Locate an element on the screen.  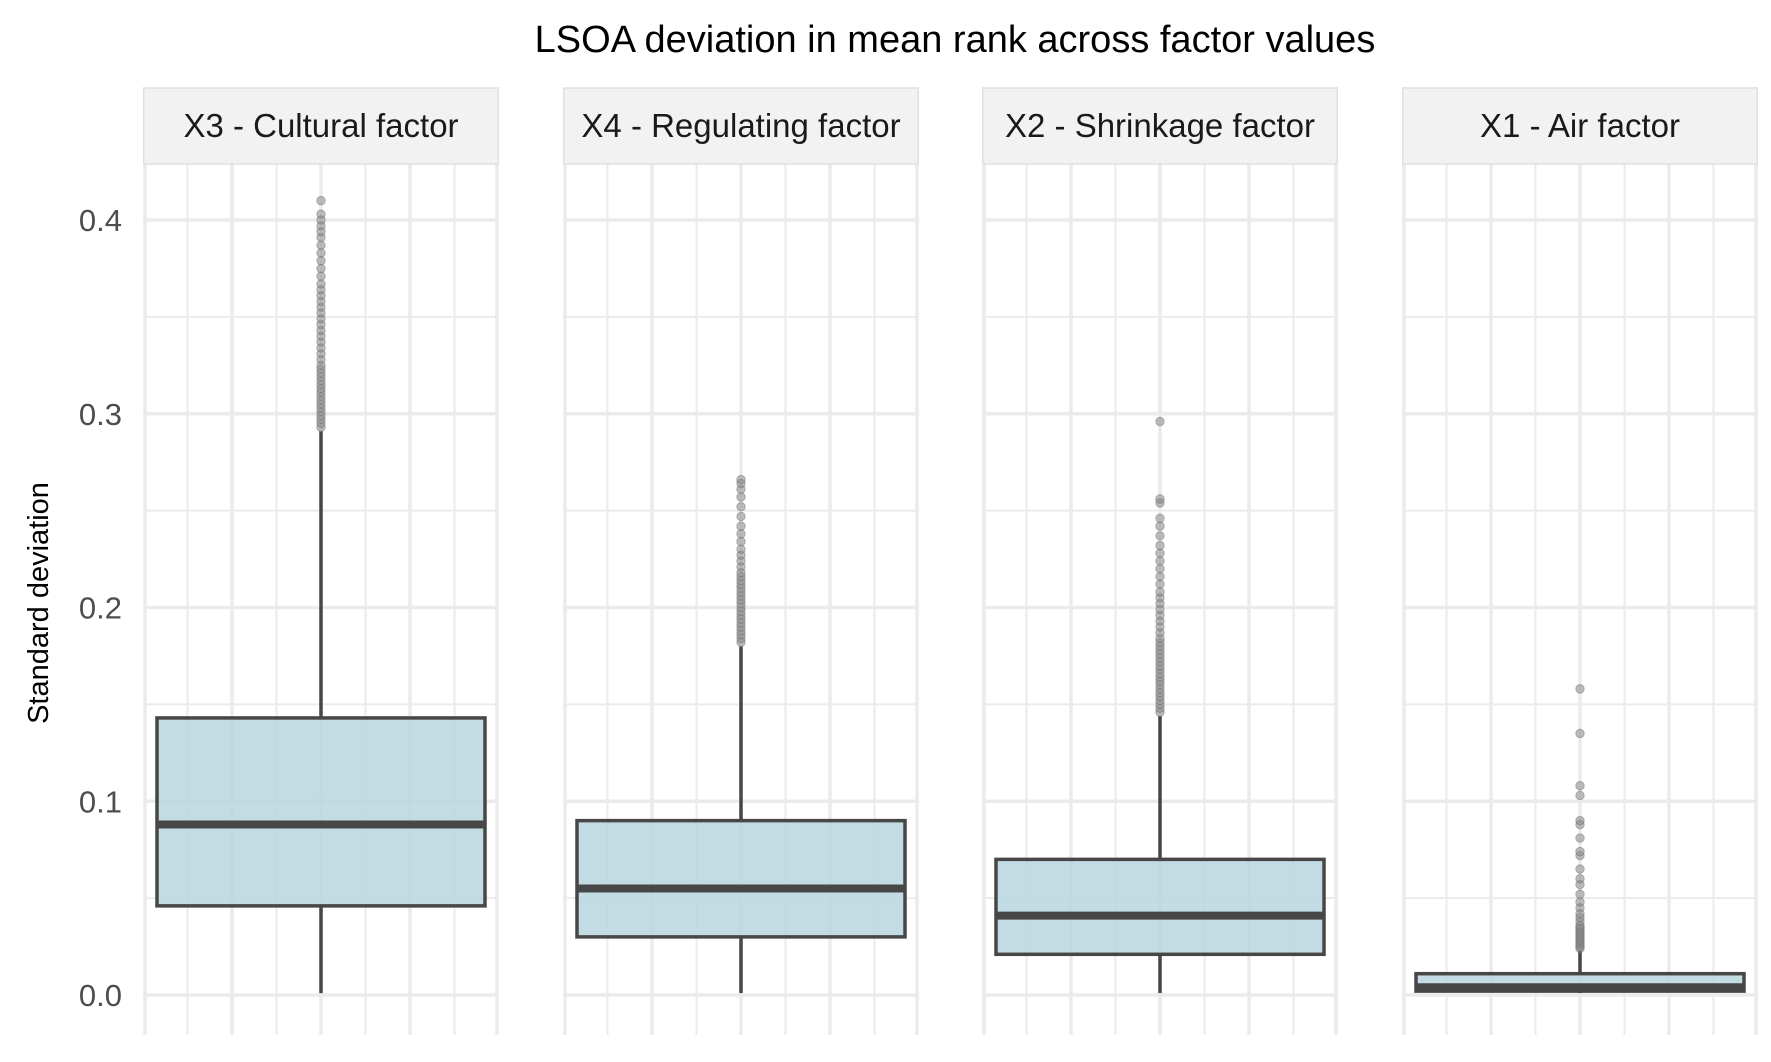
y-axis-title: Standard deviation is located at coordinates (39, 603).